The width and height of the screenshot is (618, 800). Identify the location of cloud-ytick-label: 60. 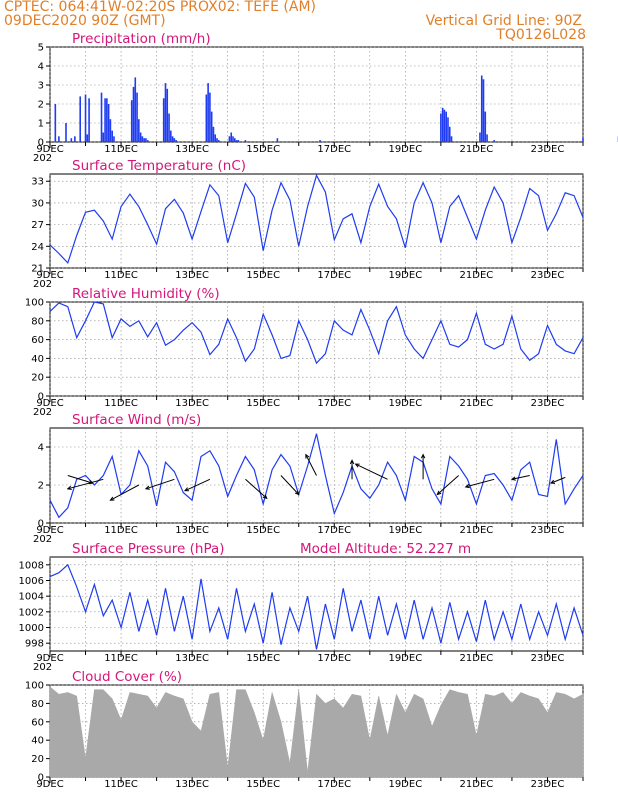
(37, 722).